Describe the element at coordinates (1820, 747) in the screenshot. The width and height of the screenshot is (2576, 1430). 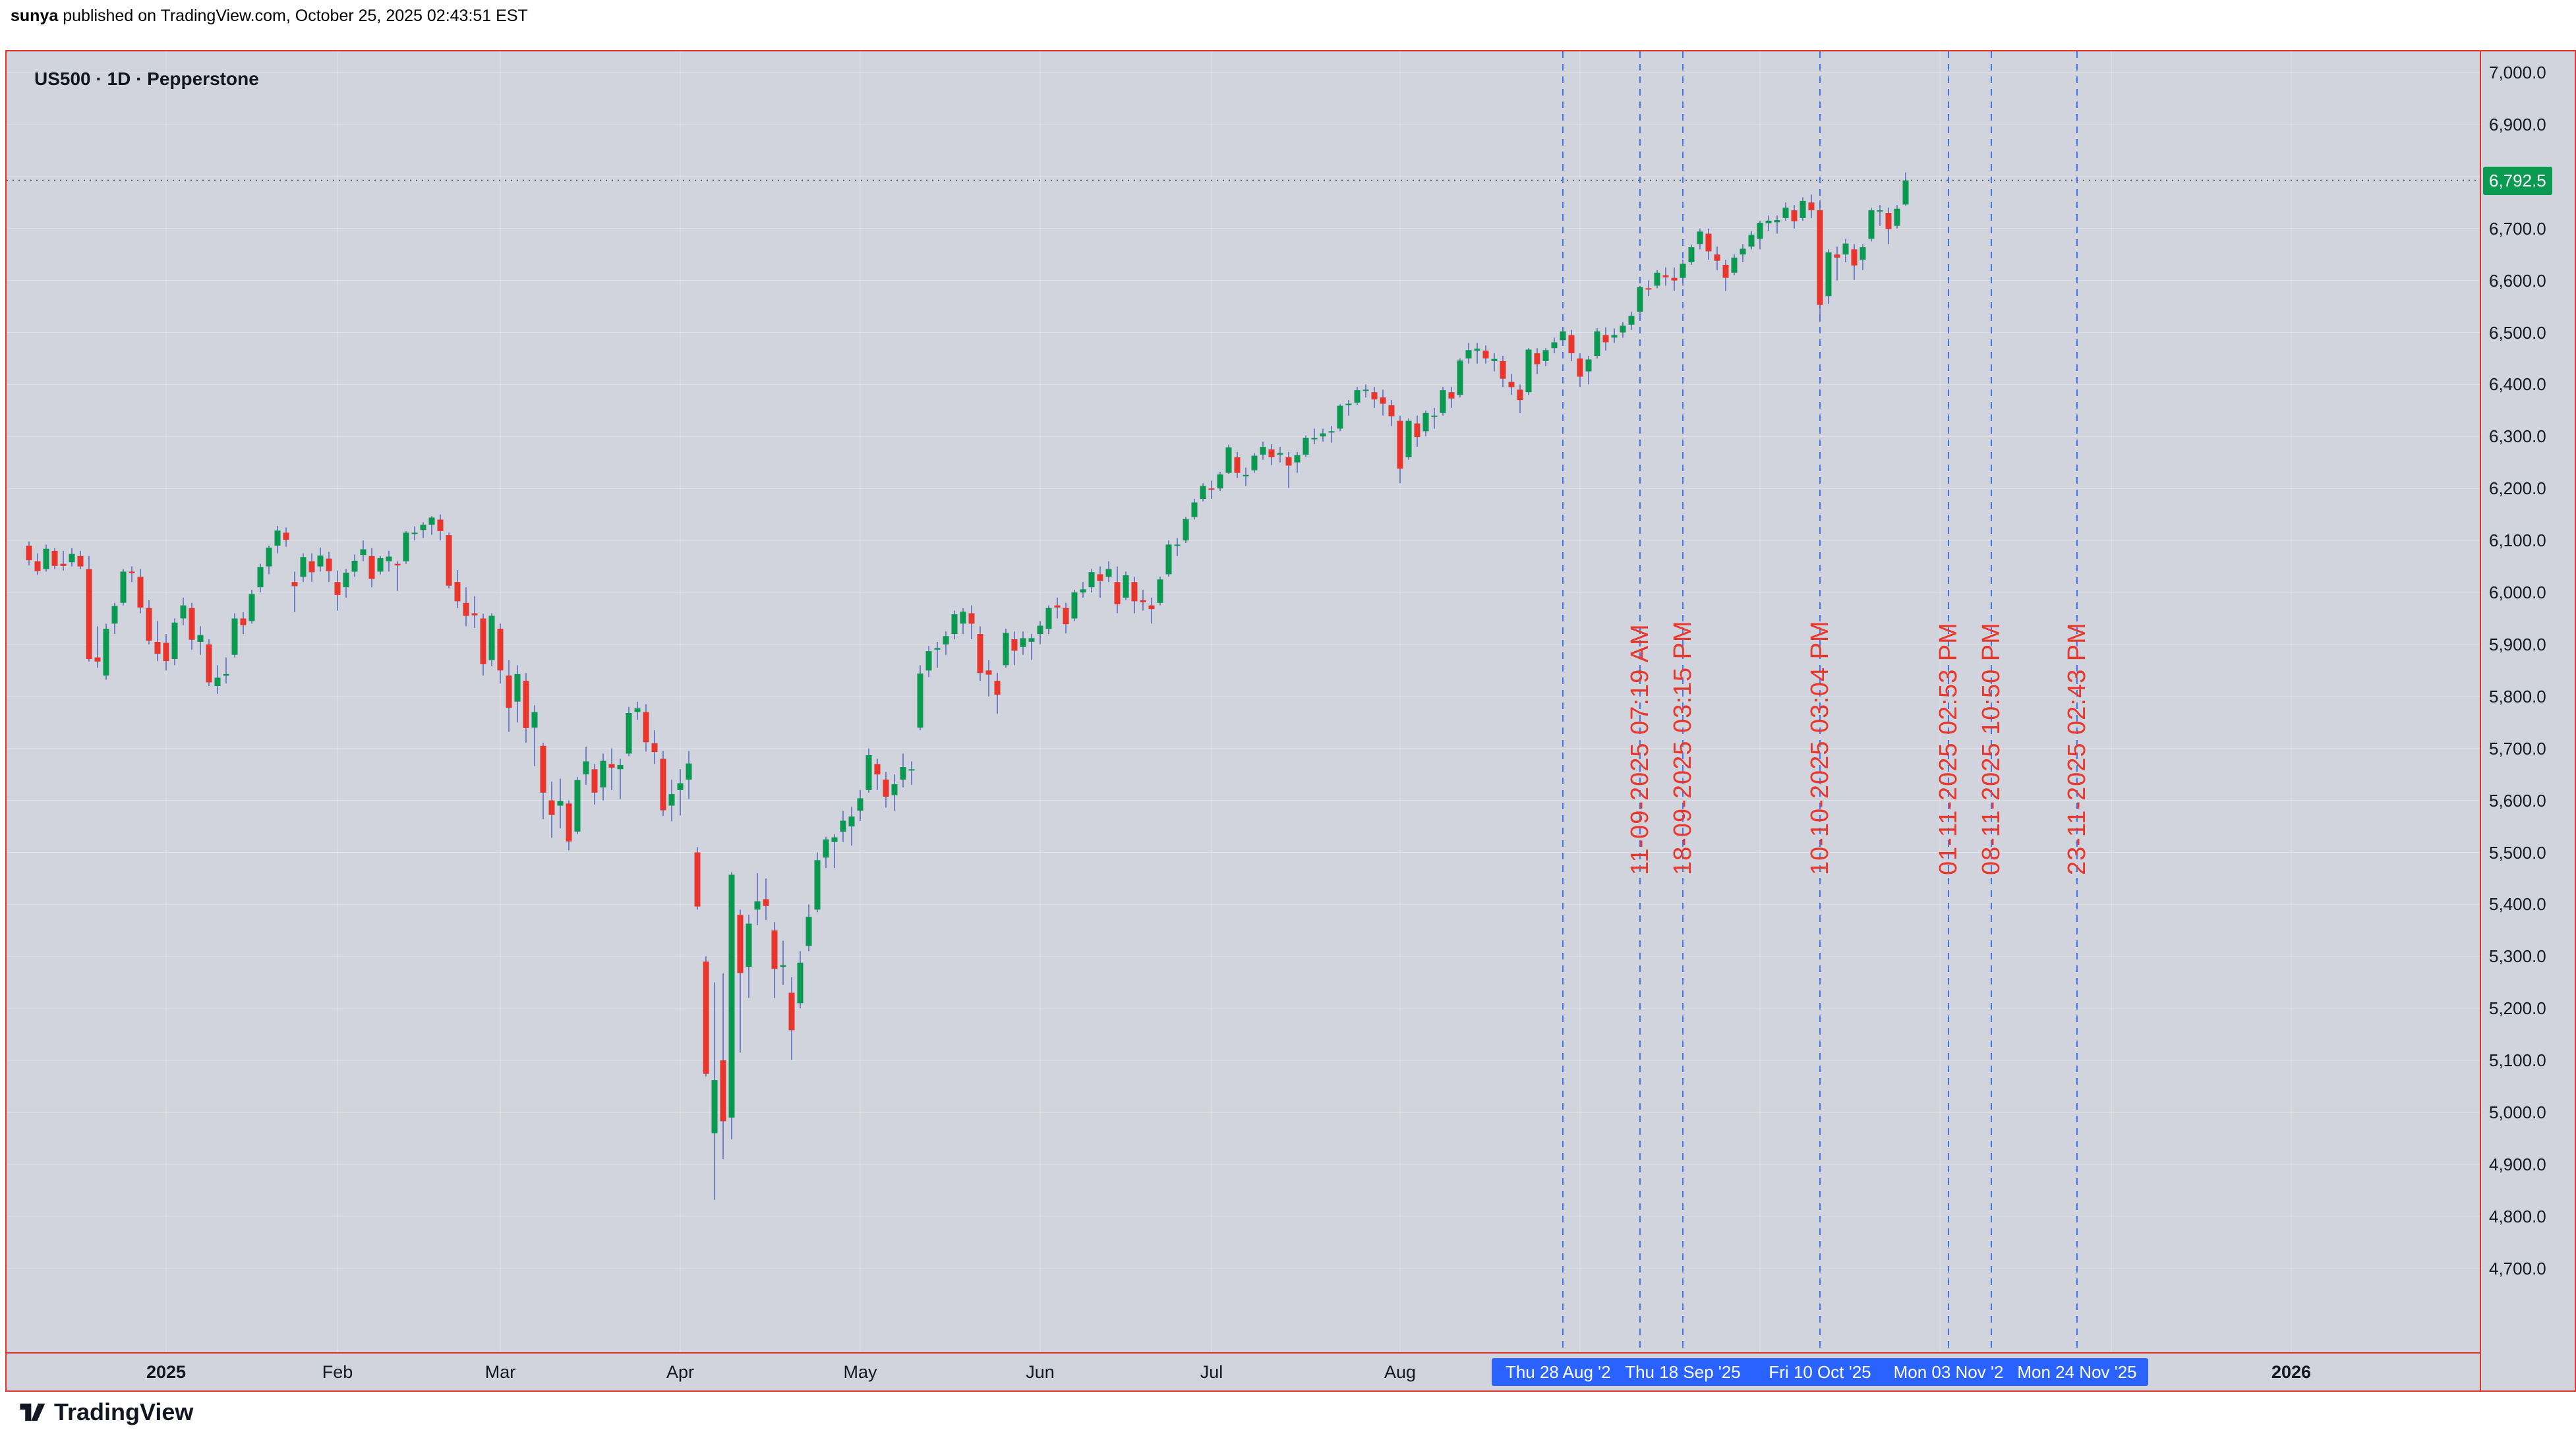
I see `event-label: 10-10-2025 03:04 PM` at that location.